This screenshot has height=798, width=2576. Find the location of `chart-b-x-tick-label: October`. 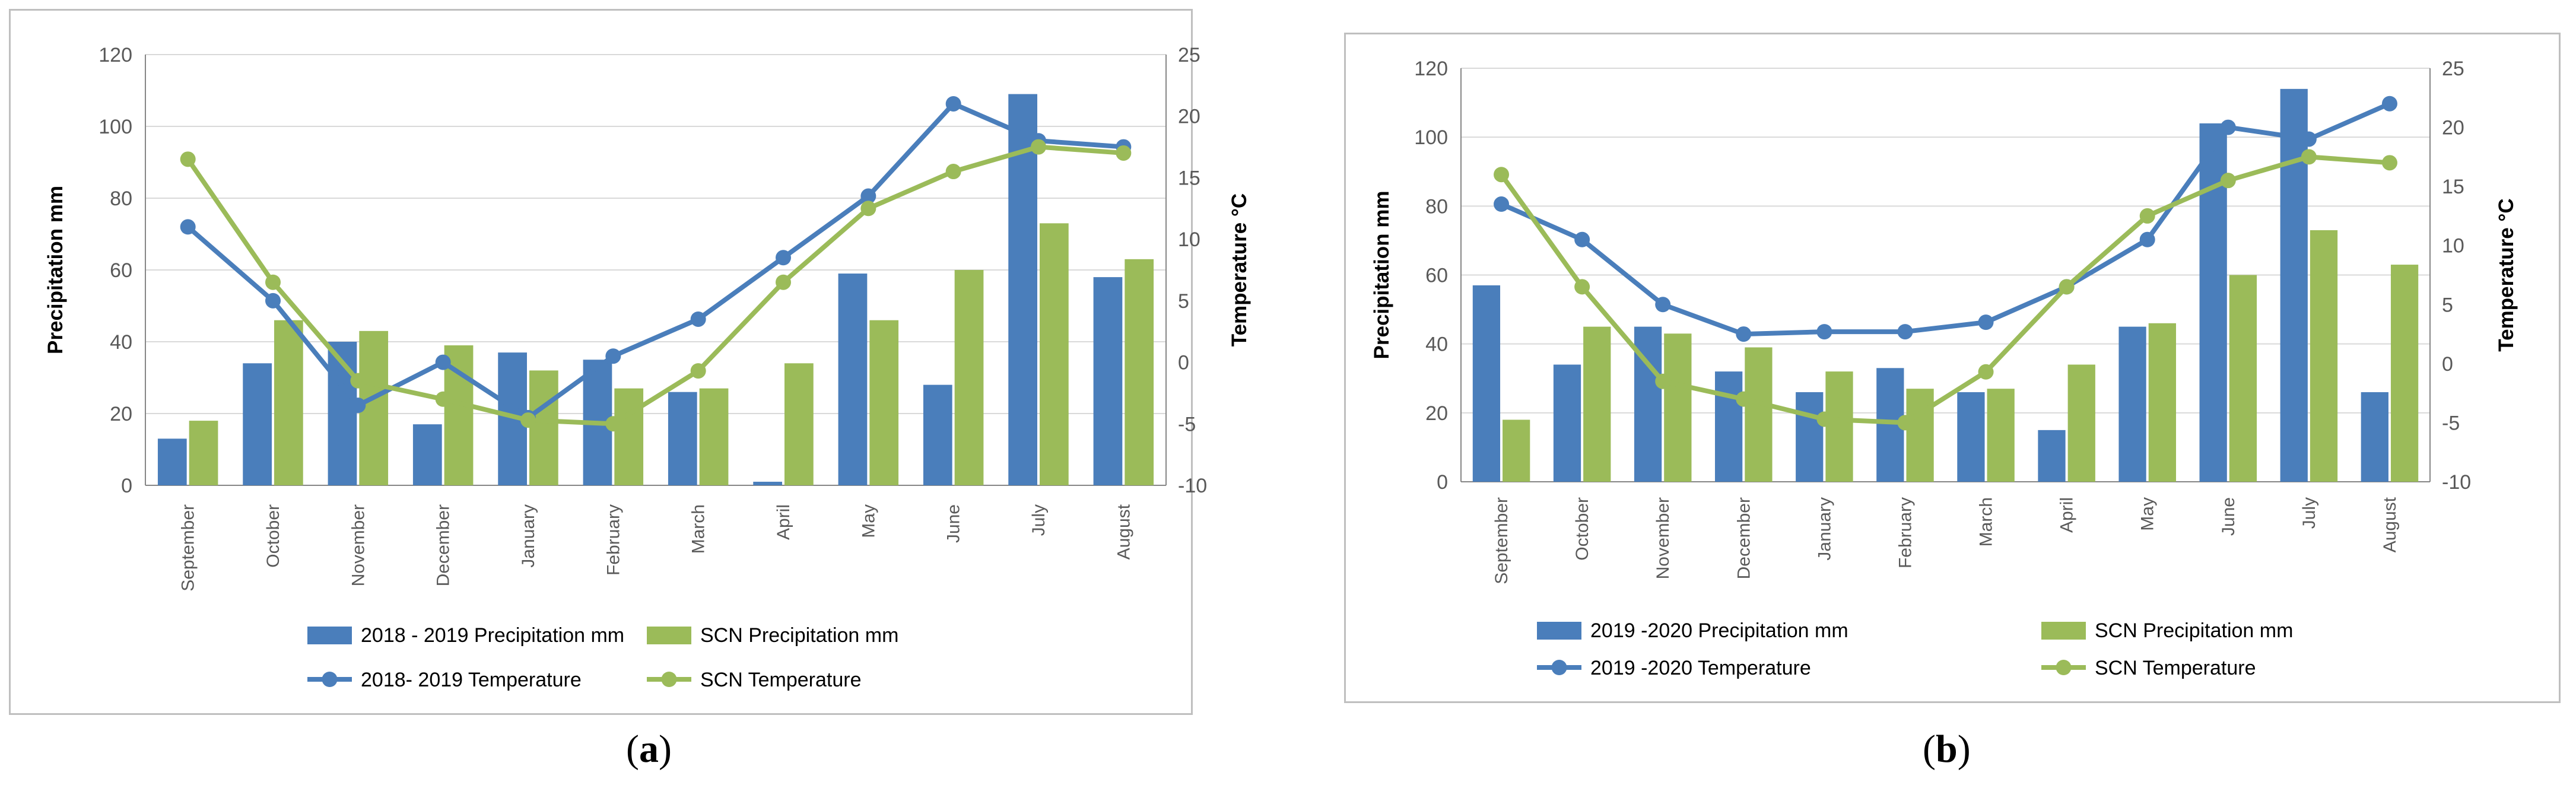

chart-b-x-tick-label: October is located at coordinates (1583, 529).